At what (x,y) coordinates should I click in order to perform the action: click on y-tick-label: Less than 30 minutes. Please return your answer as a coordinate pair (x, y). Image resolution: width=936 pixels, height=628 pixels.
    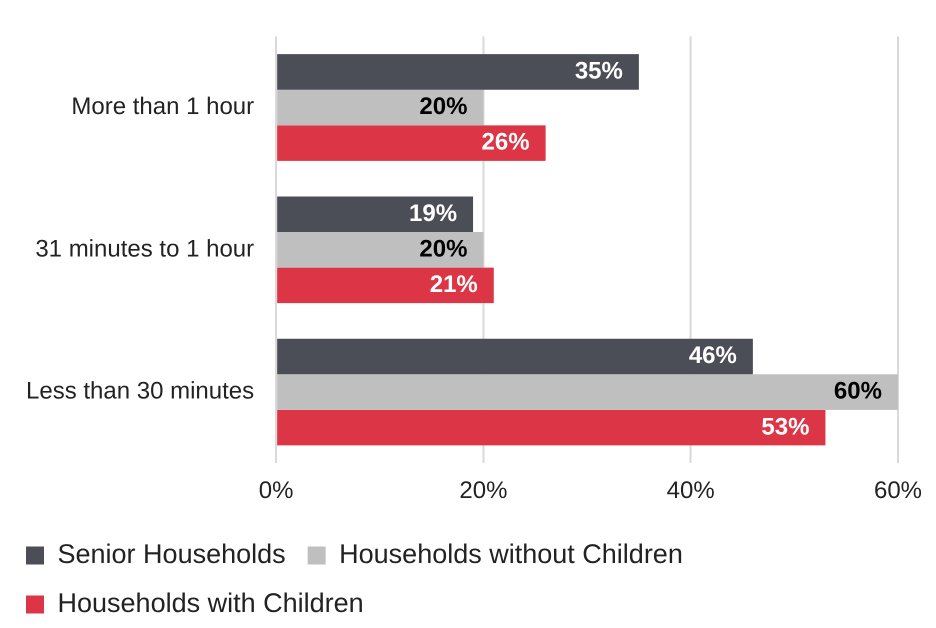
    Looking at the image, I should click on (140, 391).